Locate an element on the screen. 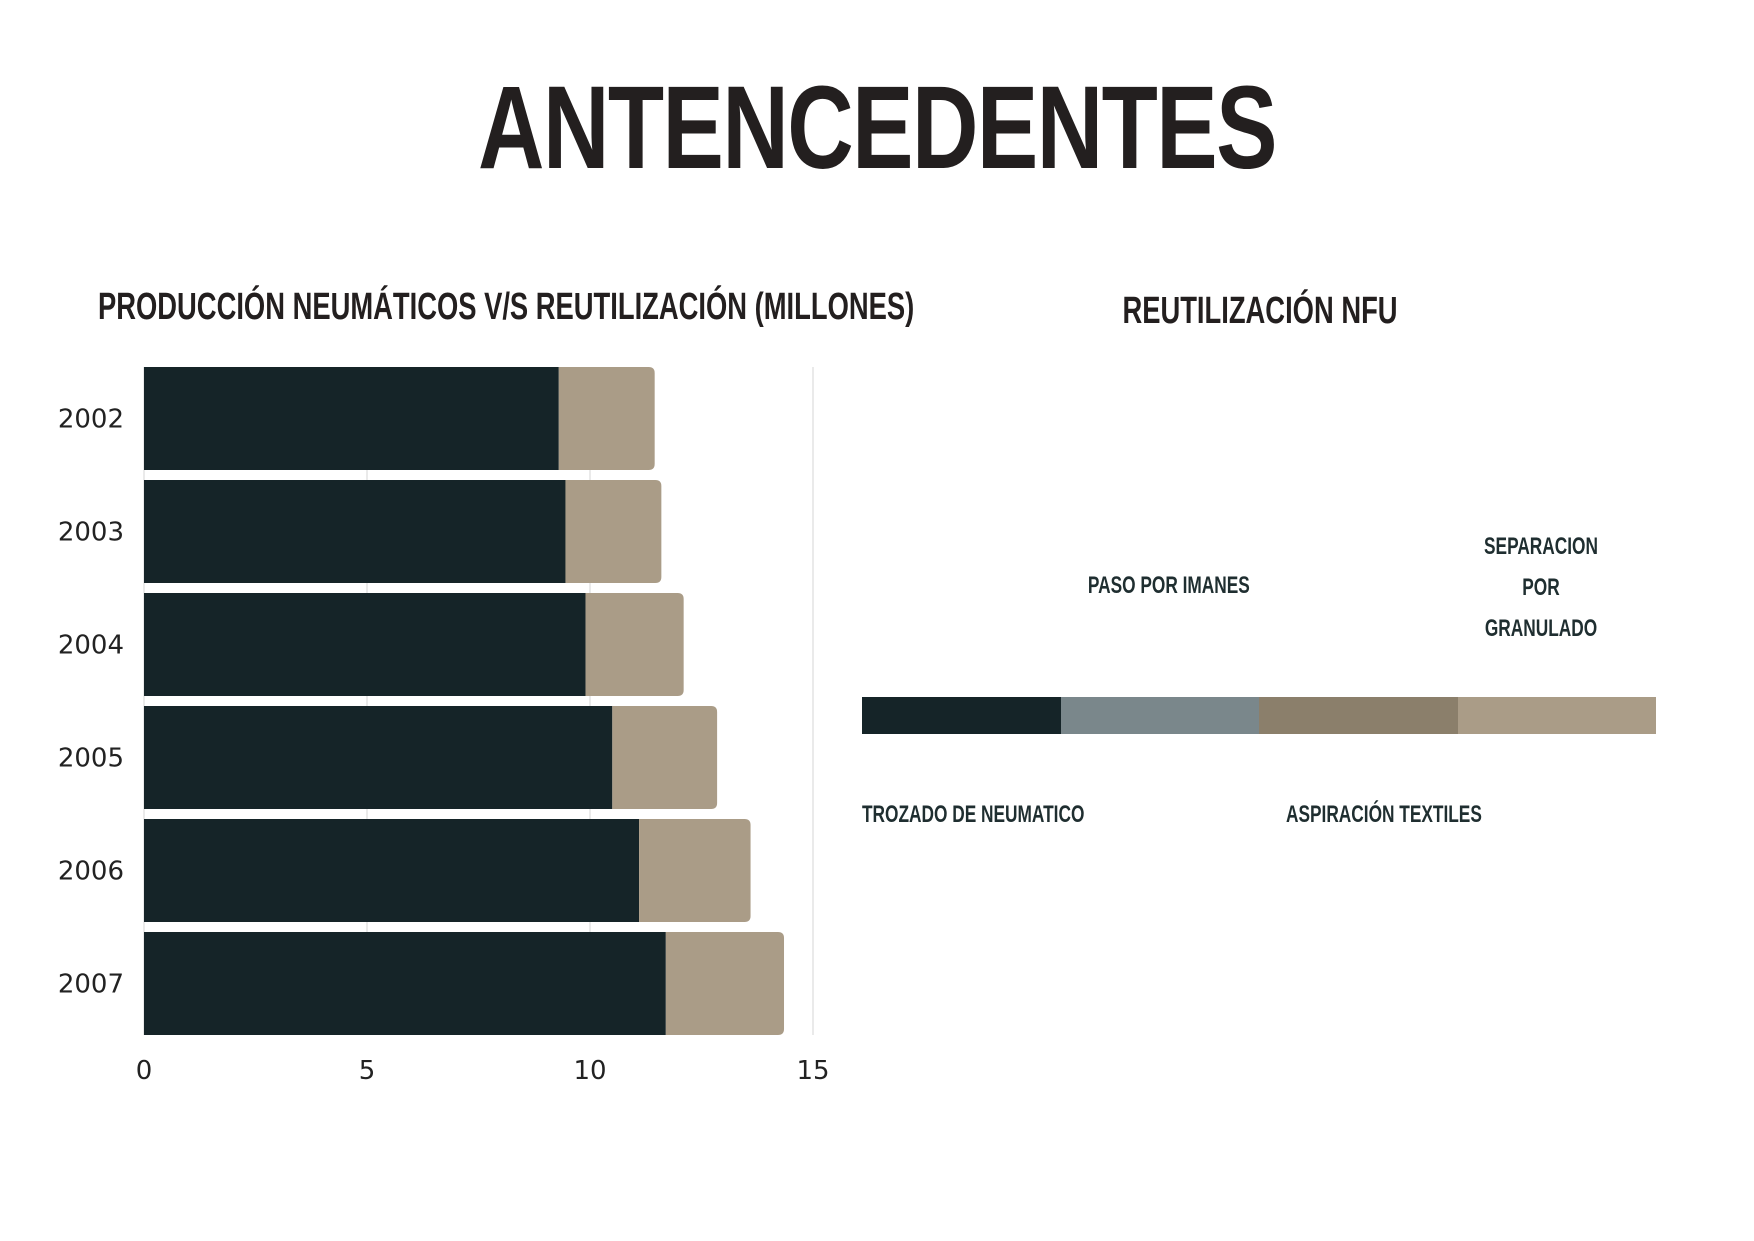 This screenshot has width=1754, height=1241. bar-reutilización-2002 is located at coordinates (606, 418).